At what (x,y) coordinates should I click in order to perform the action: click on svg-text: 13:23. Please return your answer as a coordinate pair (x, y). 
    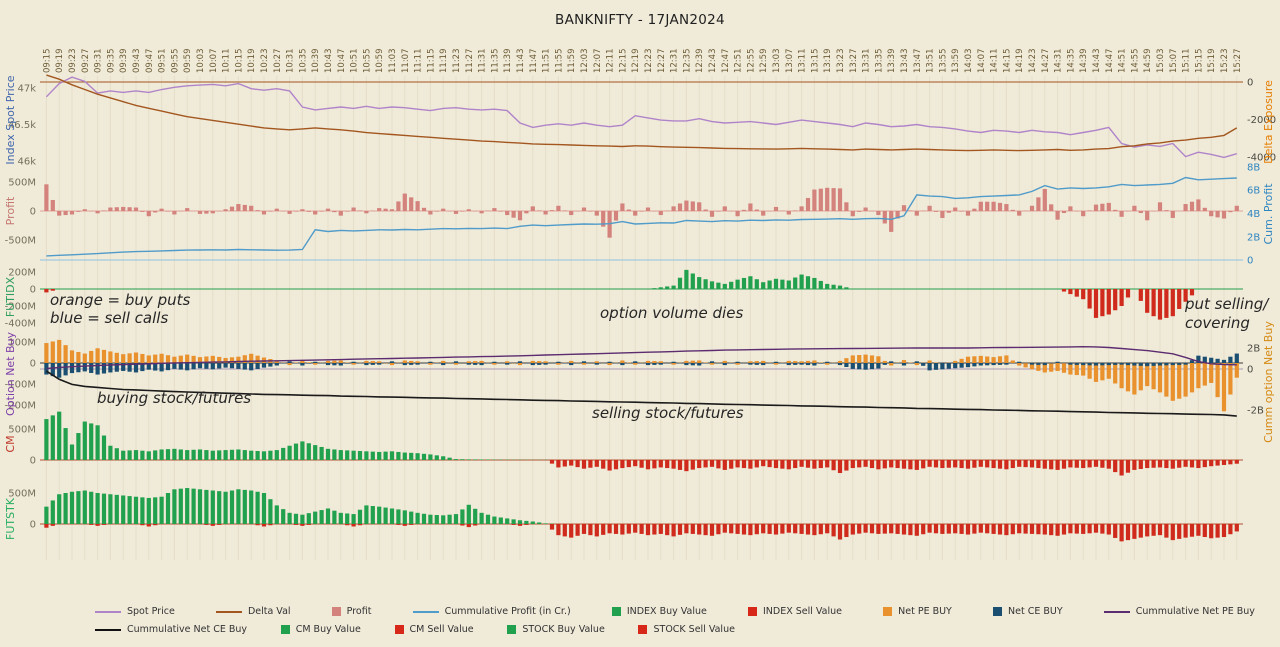
    Looking at the image, I should click on (841, 61).